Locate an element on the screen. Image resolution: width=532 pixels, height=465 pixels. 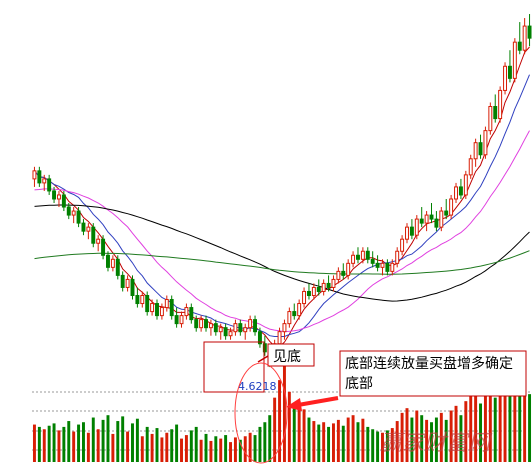
volume-note-line-1: 底部连续放量买盘增多确定 is located at coordinates (429, 363).